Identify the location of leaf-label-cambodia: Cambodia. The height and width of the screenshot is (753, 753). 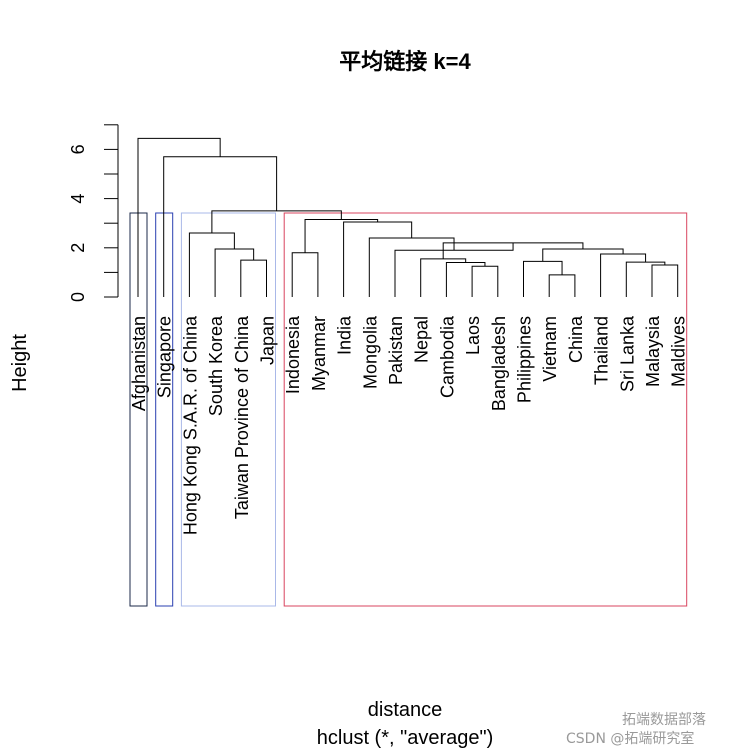
(447, 356).